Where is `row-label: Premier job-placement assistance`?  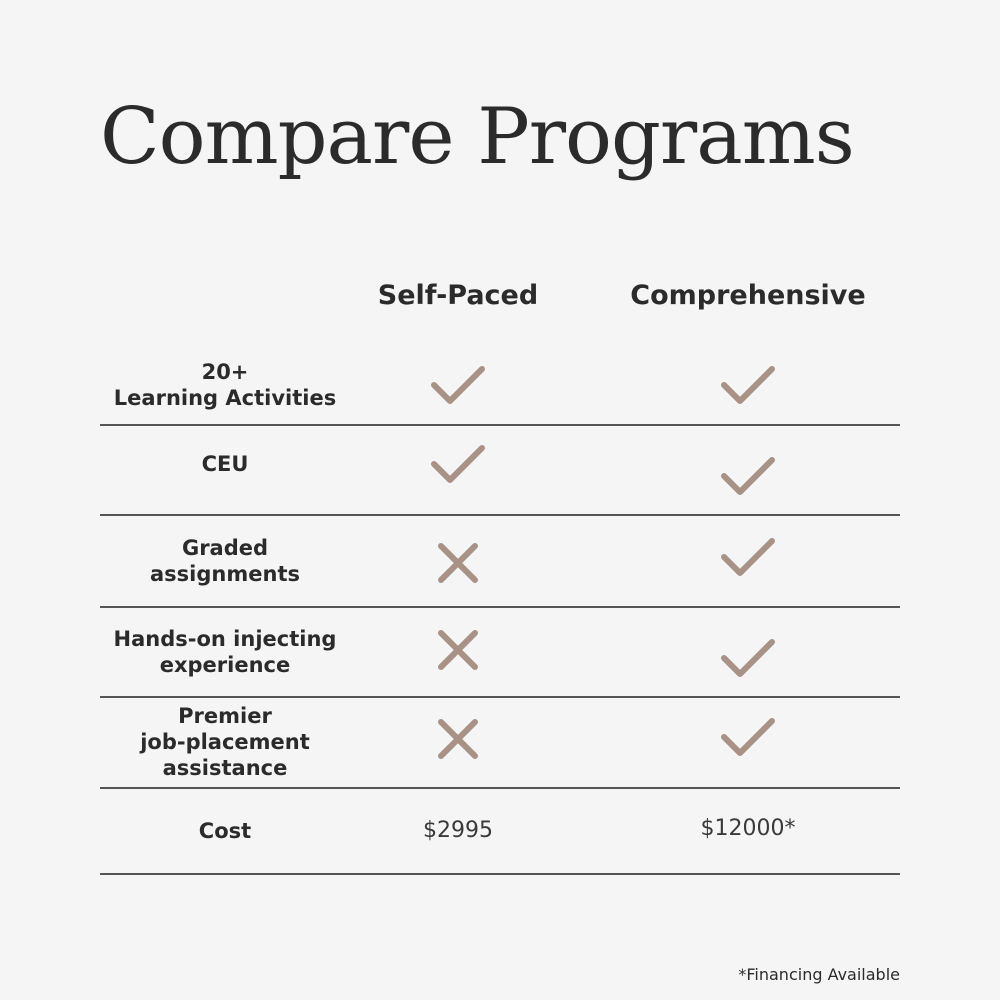 row-label: Premier job-placement assistance is located at coordinates (225, 742).